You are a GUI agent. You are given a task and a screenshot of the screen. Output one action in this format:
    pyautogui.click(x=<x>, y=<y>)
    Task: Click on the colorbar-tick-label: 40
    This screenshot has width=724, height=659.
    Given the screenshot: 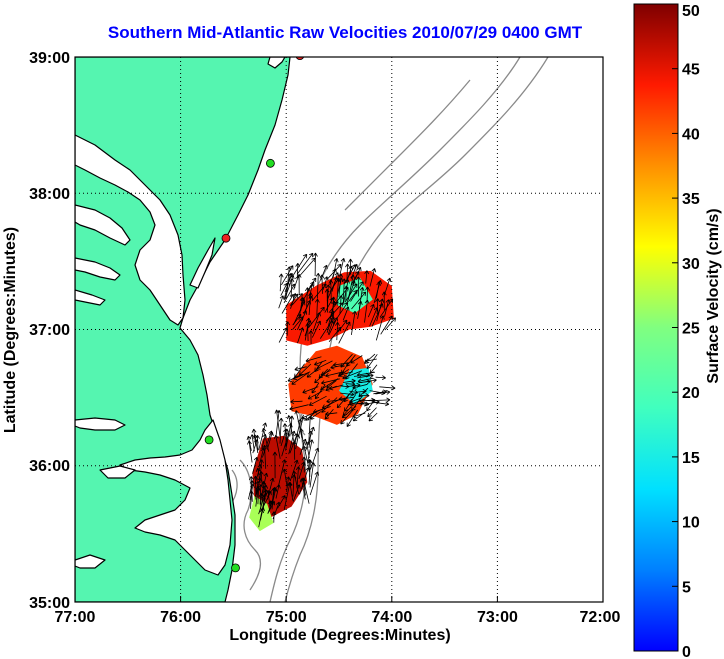 What is the action you would take?
    pyautogui.click(x=691, y=134)
    